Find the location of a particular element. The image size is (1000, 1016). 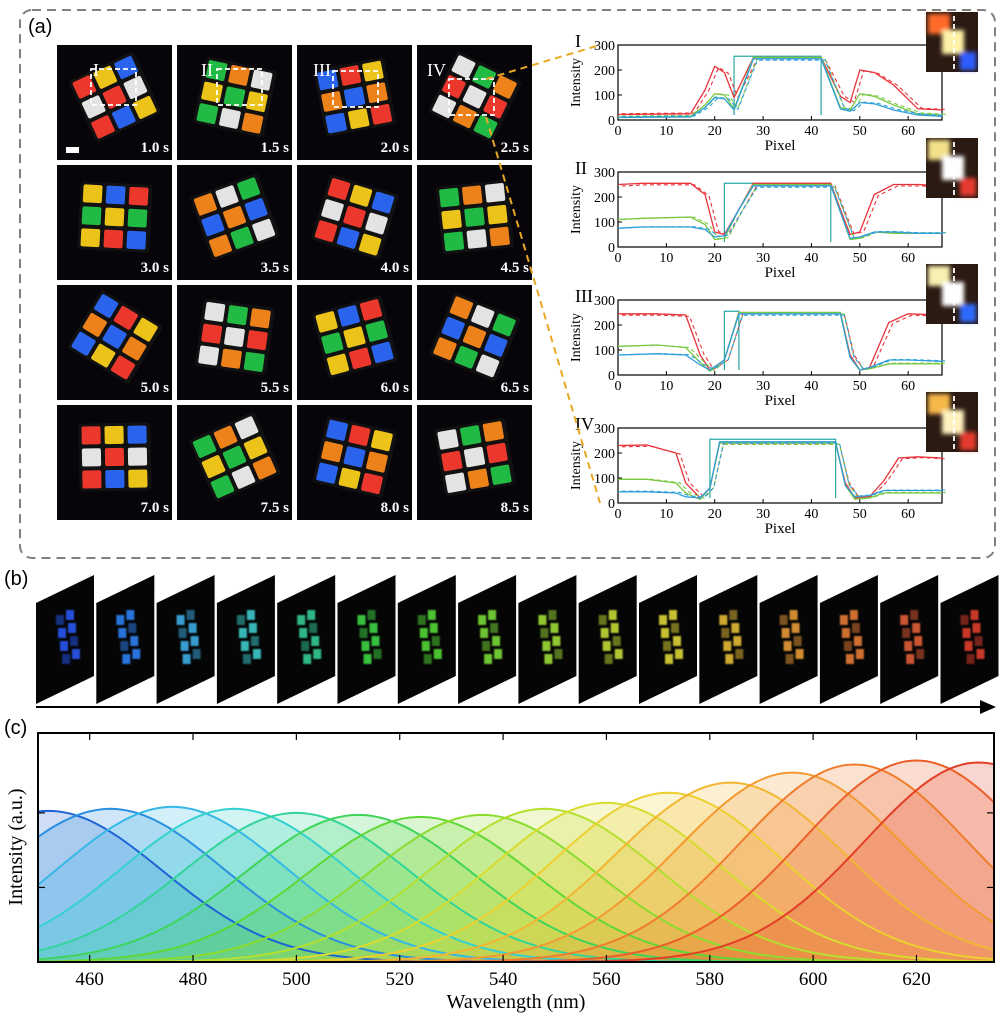

x-tick-label: 600 is located at coordinates (813, 979).